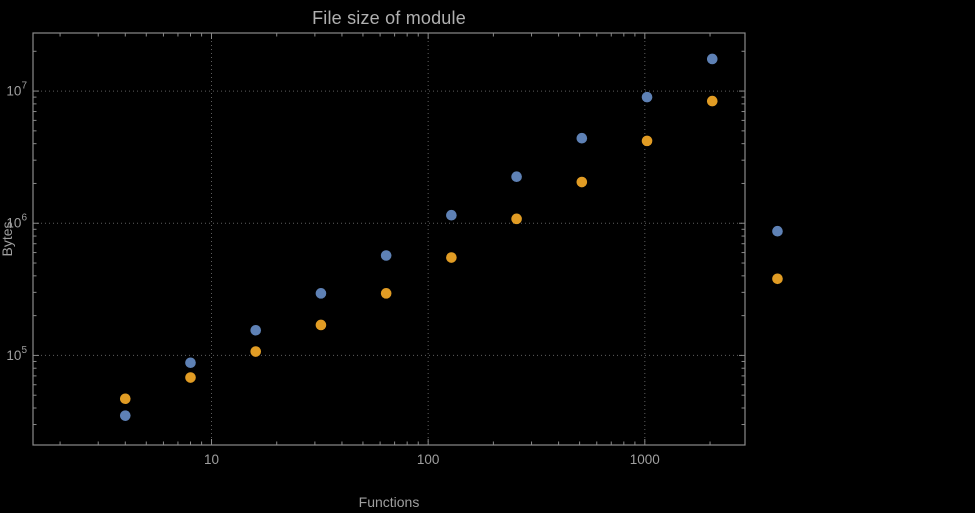 This screenshot has height=513, width=975. What do you see at coordinates (428, 459) in the screenshot?
I see `x-tick-label: 100` at bounding box center [428, 459].